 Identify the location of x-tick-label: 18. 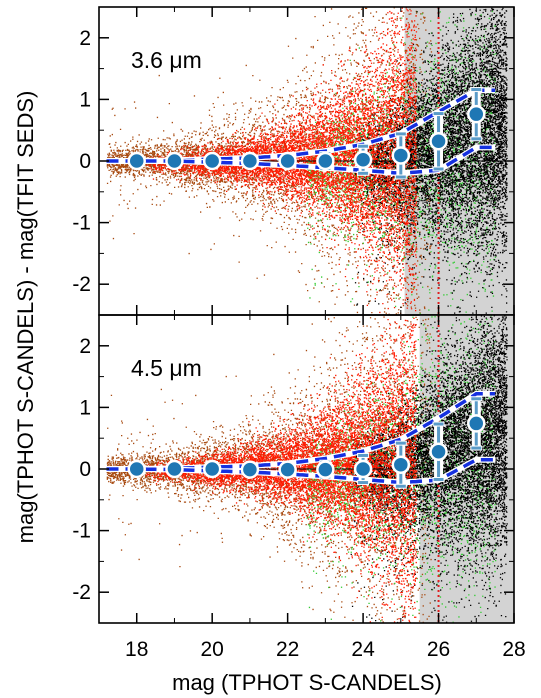
(136, 649).